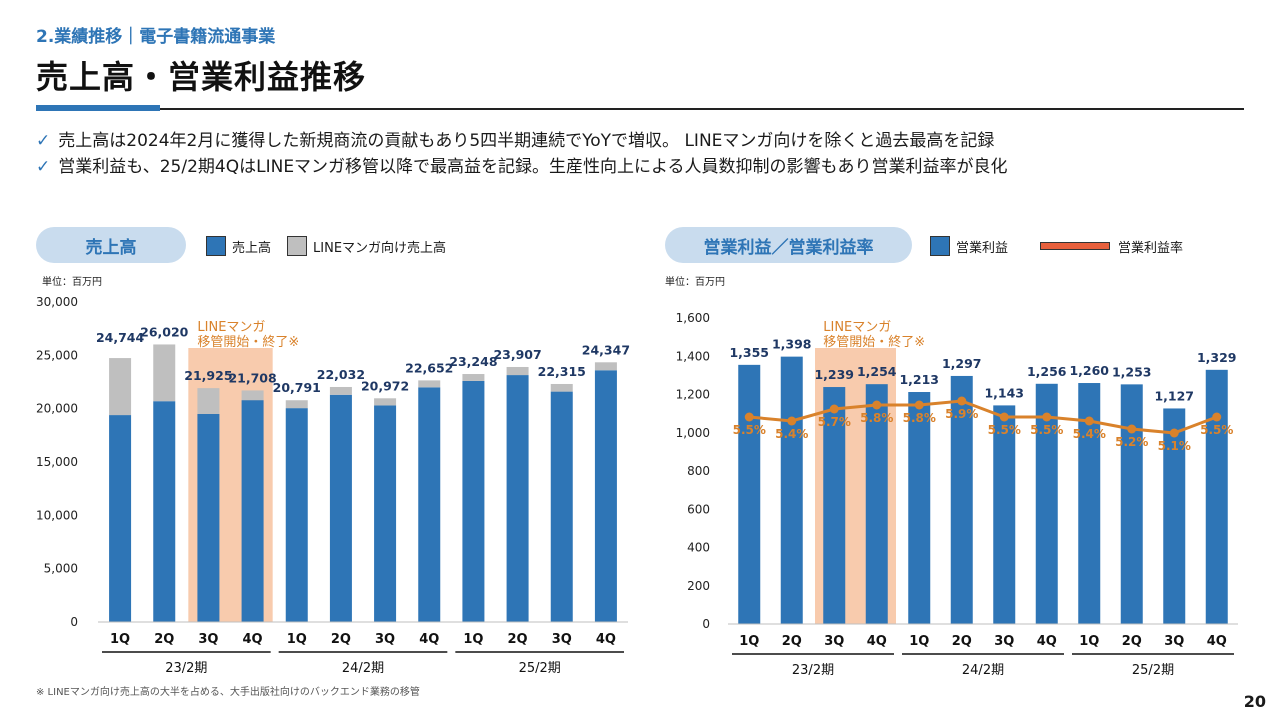 This screenshot has height=720, width=1280. I want to click on bar-value-label: 24,347, so click(606, 349).